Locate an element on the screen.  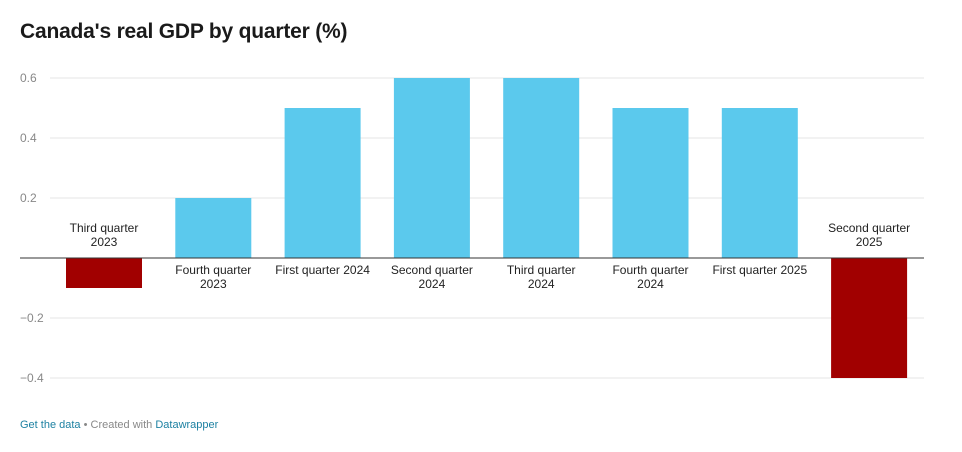
category-label: Second quarter 2025 is located at coordinates (869, 235).